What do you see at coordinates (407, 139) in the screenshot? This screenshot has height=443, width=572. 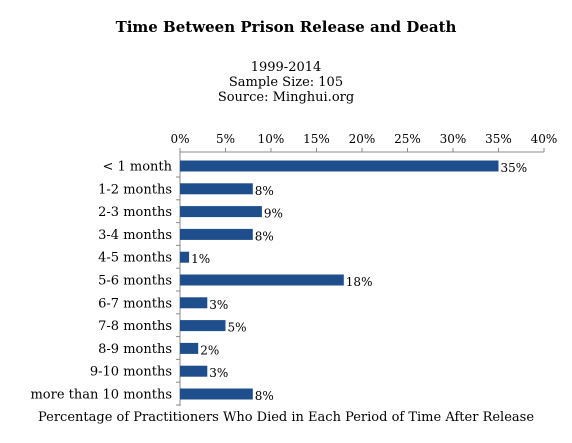 I see `x-tick-label: 25%` at bounding box center [407, 139].